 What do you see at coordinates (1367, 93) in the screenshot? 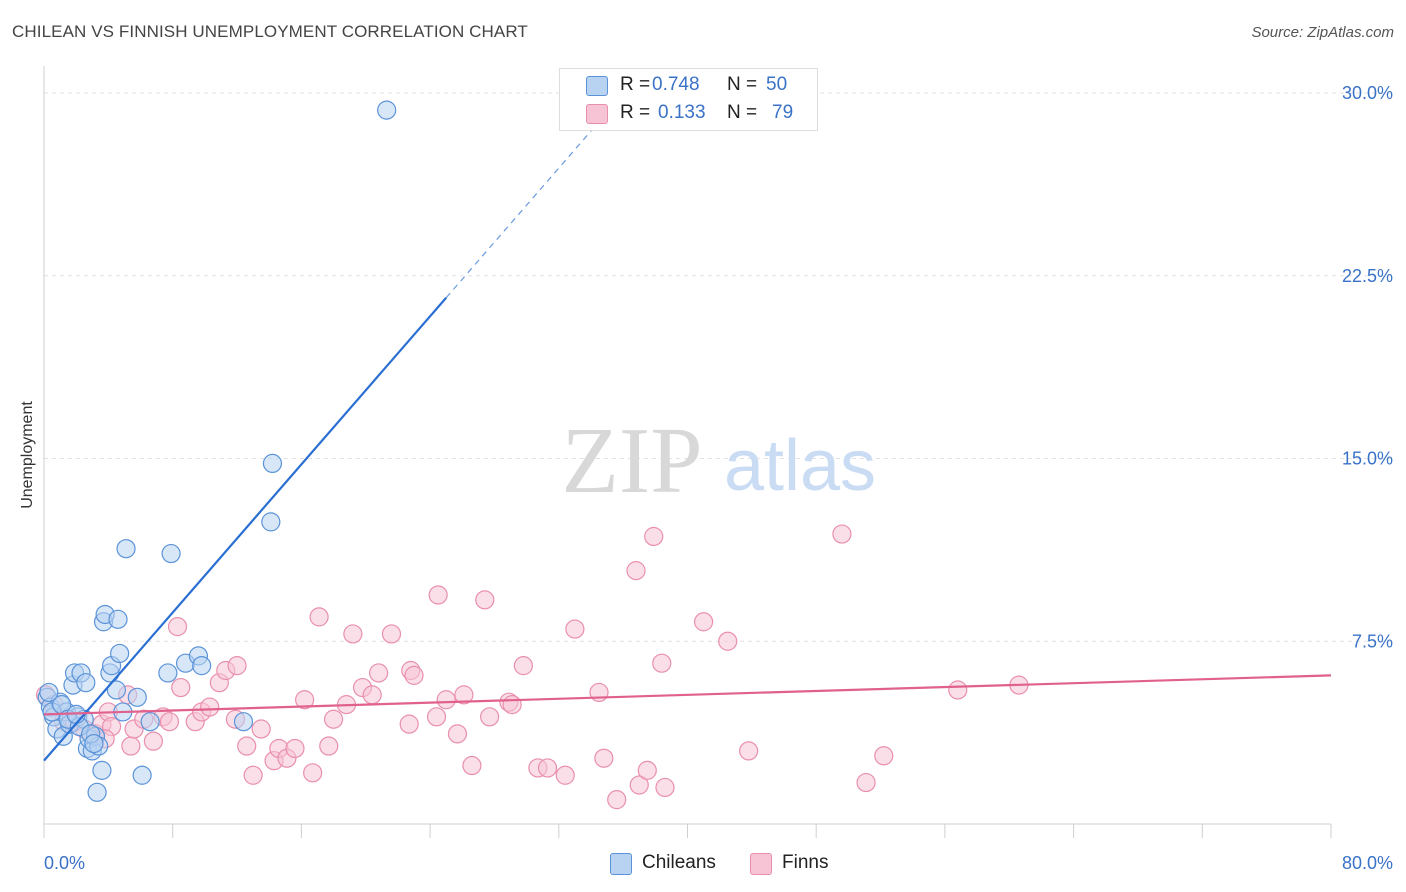
I see `y-tick-label: 30.0%` at bounding box center [1367, 93].